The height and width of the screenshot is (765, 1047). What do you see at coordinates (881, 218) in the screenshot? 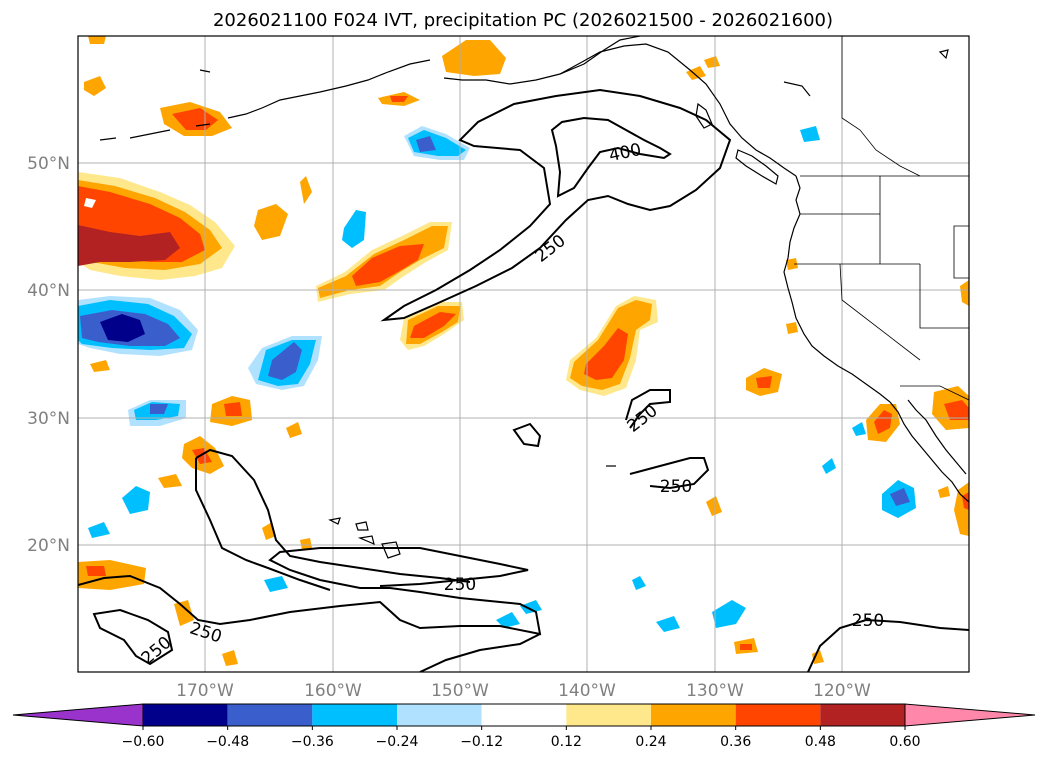
I see `political-borders` at bounding box center [881, 218].